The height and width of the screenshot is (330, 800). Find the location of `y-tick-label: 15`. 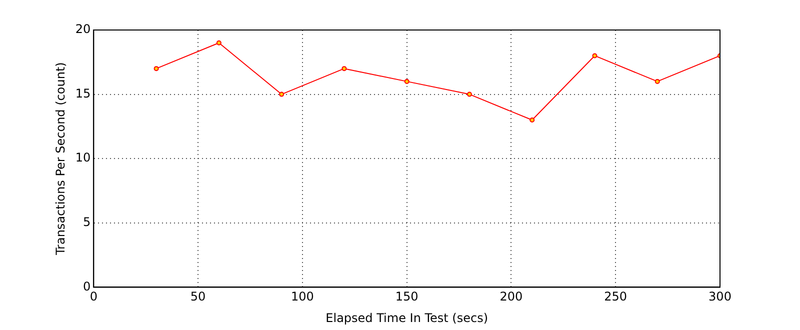

y-tick-label: 15 is located at coordinates (83, 93).